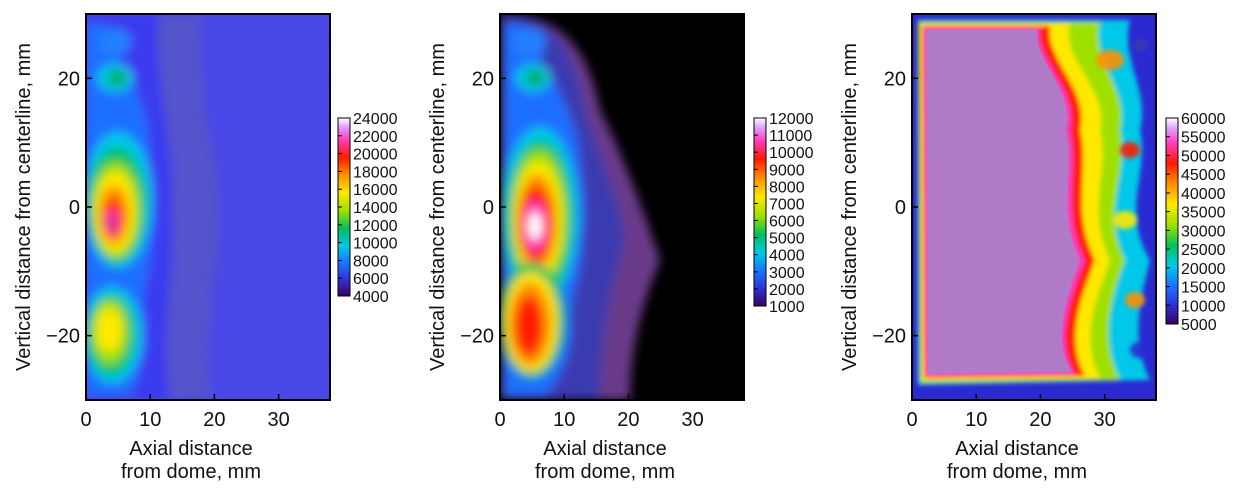 The image size is (1256, 490). I want to click on colorbar-label: 3000, so click(787, 273).